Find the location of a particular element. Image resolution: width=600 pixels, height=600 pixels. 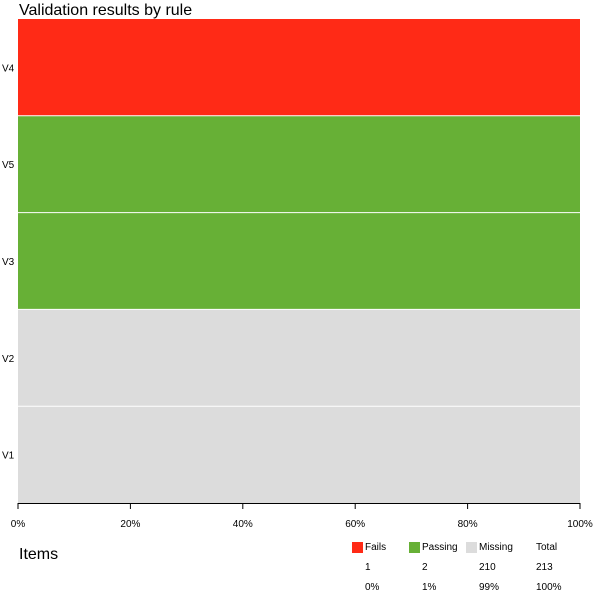

legend-count-passing: 2 is located at coordinates (425, 567).